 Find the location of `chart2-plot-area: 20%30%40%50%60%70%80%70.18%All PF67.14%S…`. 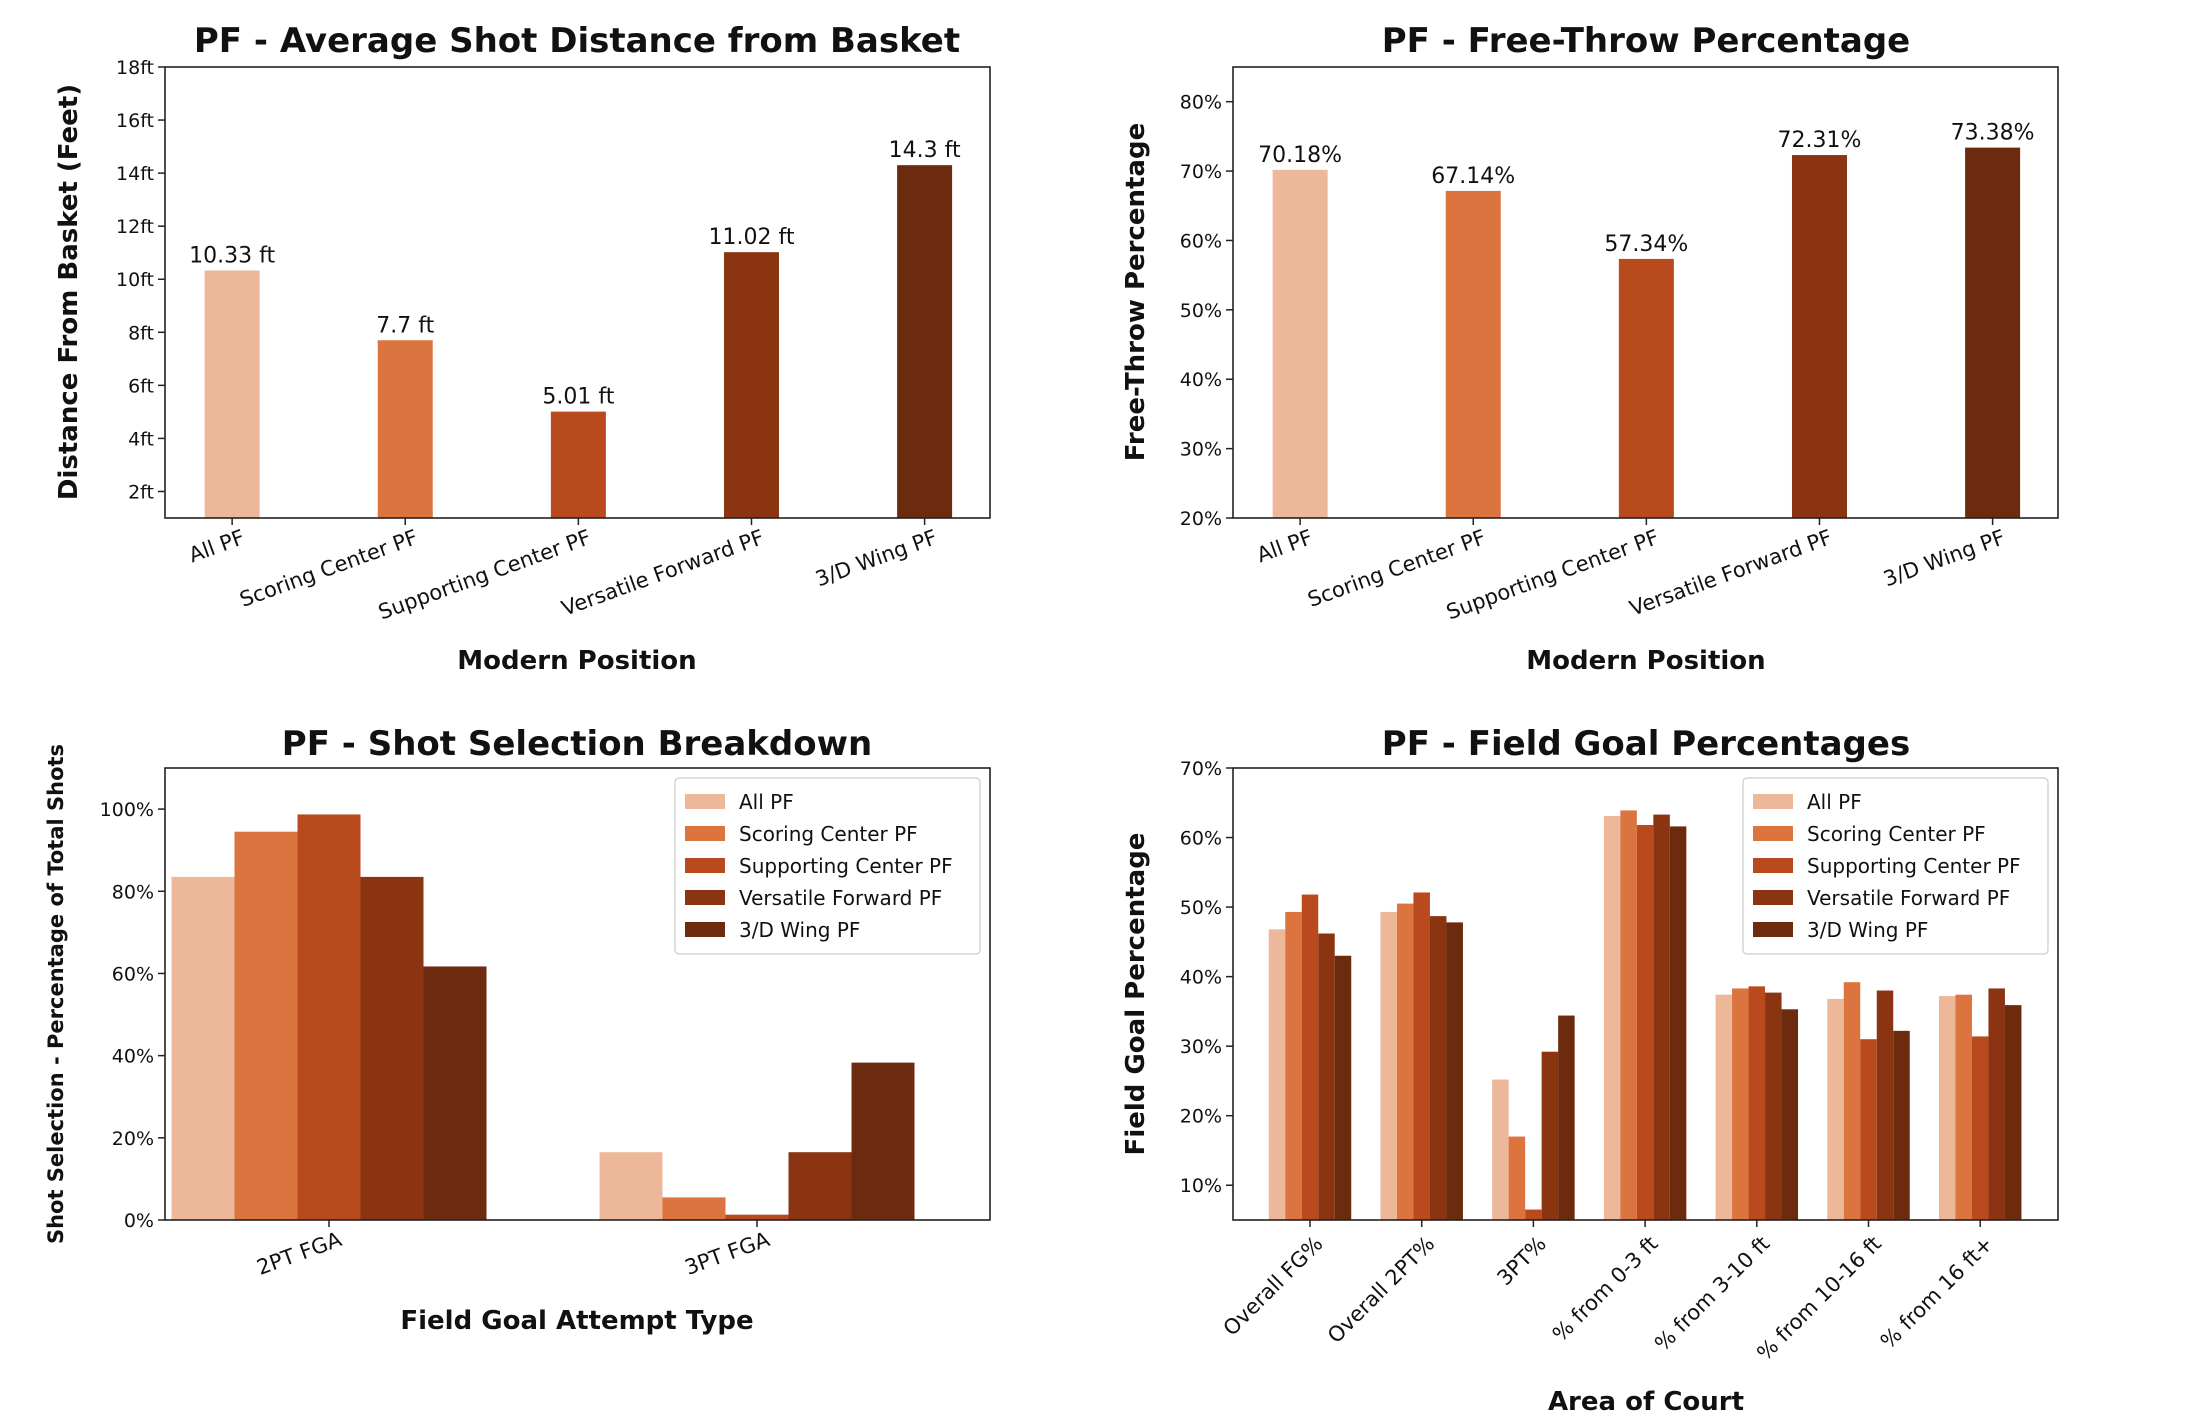

chart2-plot-area: 20%30%40%50%60%70%80%70.18%All PF67.14%S… is located at coordinates (1607, 358).